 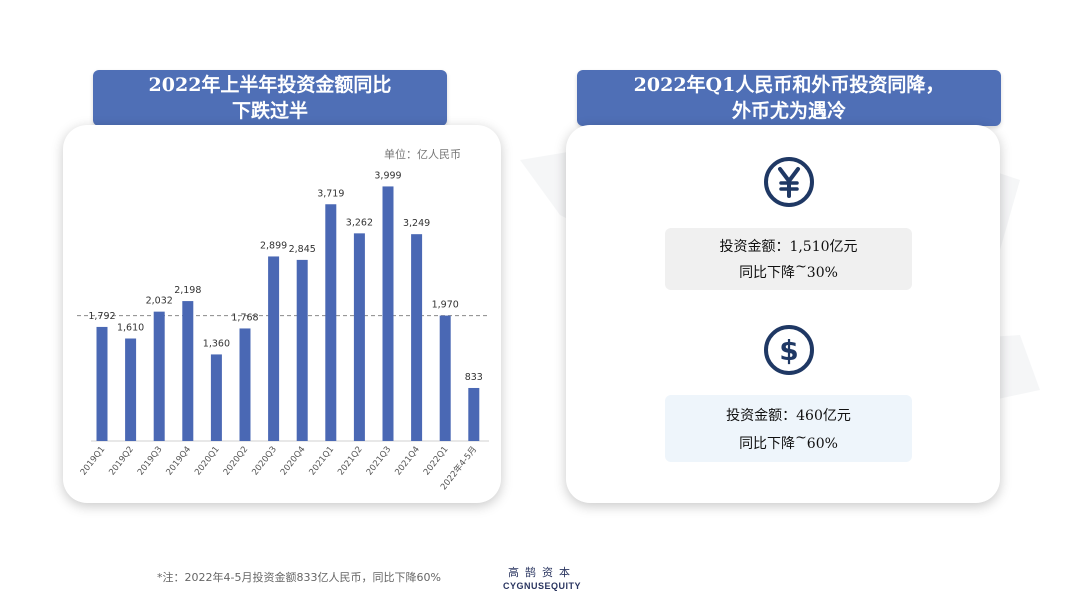 What do you see at coordinates (788, 428) in the screenshot?
I see `usd-investment-box: 投资金额：460亿元 同比下降~60%` at bounding box center [788, 428].